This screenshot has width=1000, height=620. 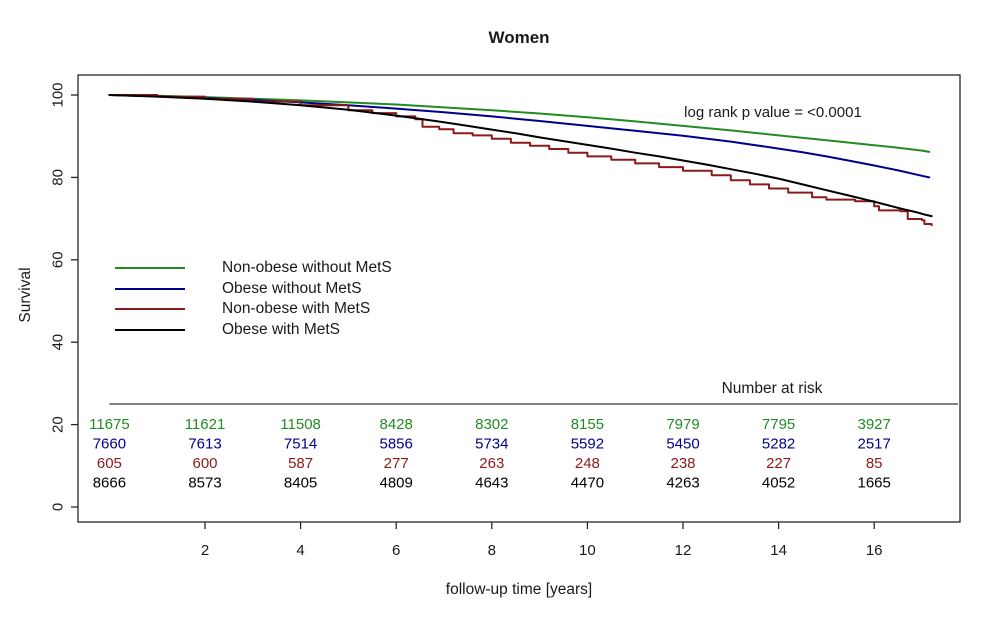 What do you see at coordinates (58, 424) in the screenshot?
I see `y-tick-label: 20` at bounding box center [58, 424].